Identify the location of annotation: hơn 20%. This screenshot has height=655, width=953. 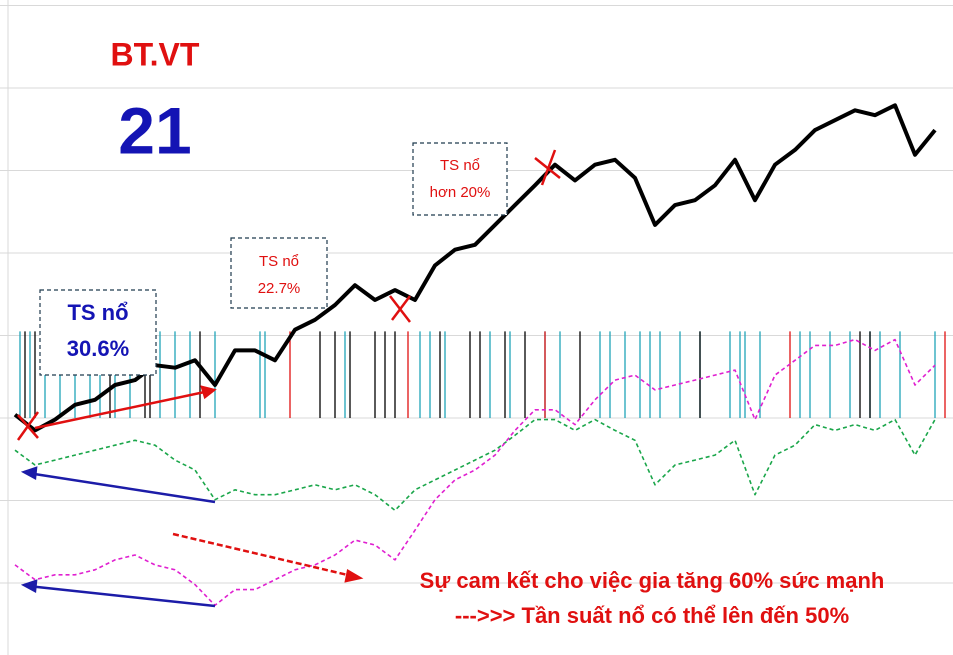
(460, 192).